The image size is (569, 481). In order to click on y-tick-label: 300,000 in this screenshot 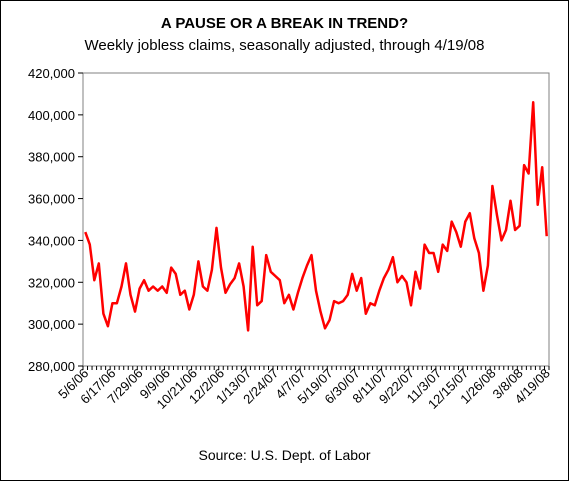, I will do `click(51, 324)`.